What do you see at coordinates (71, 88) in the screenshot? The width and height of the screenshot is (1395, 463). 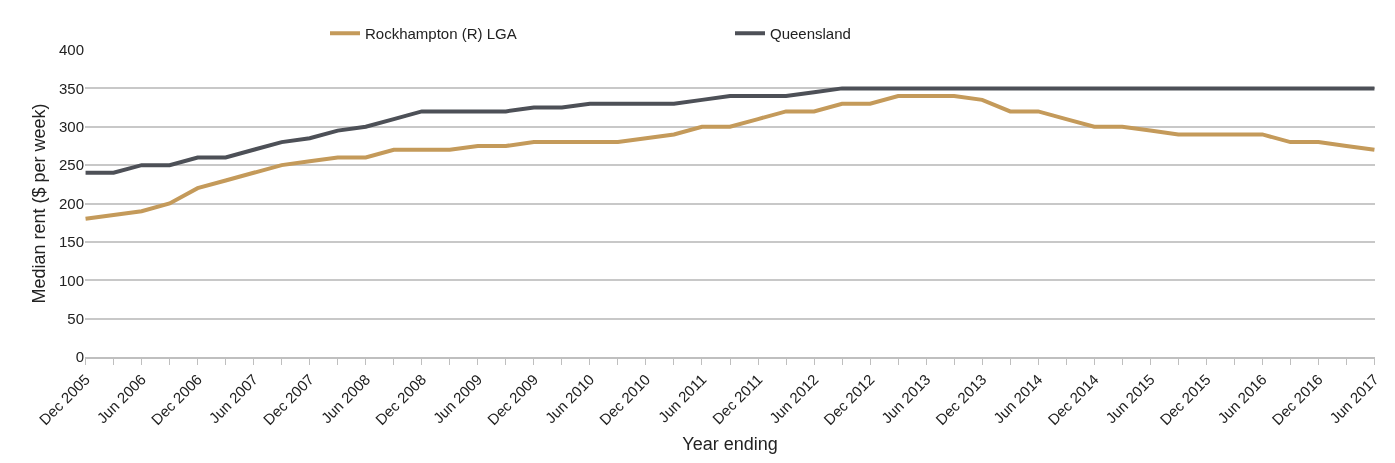 I see `y-tick-label: 350` at bounding box center [71, 88].